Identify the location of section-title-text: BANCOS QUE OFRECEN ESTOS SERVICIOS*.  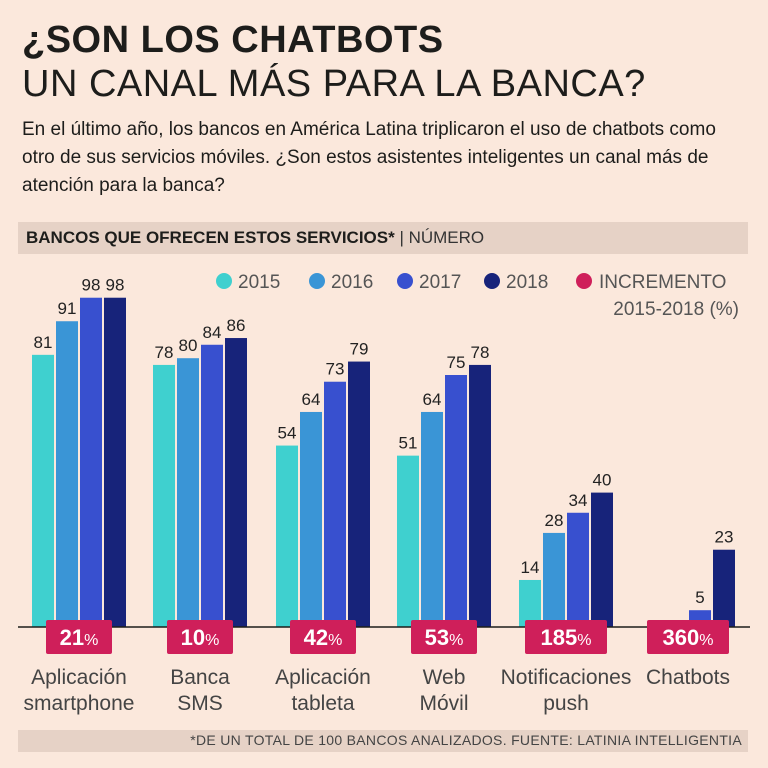
(210, 237).